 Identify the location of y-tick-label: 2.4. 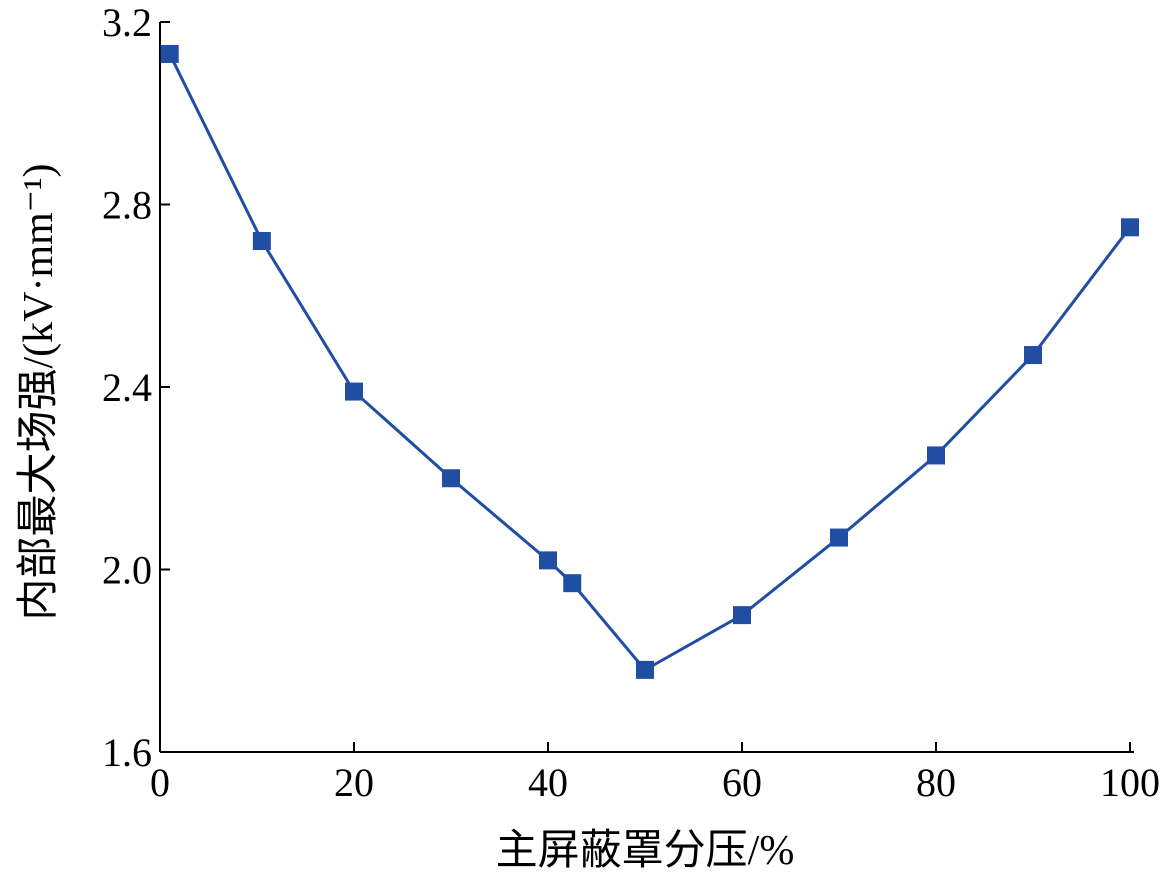
(127, 387).